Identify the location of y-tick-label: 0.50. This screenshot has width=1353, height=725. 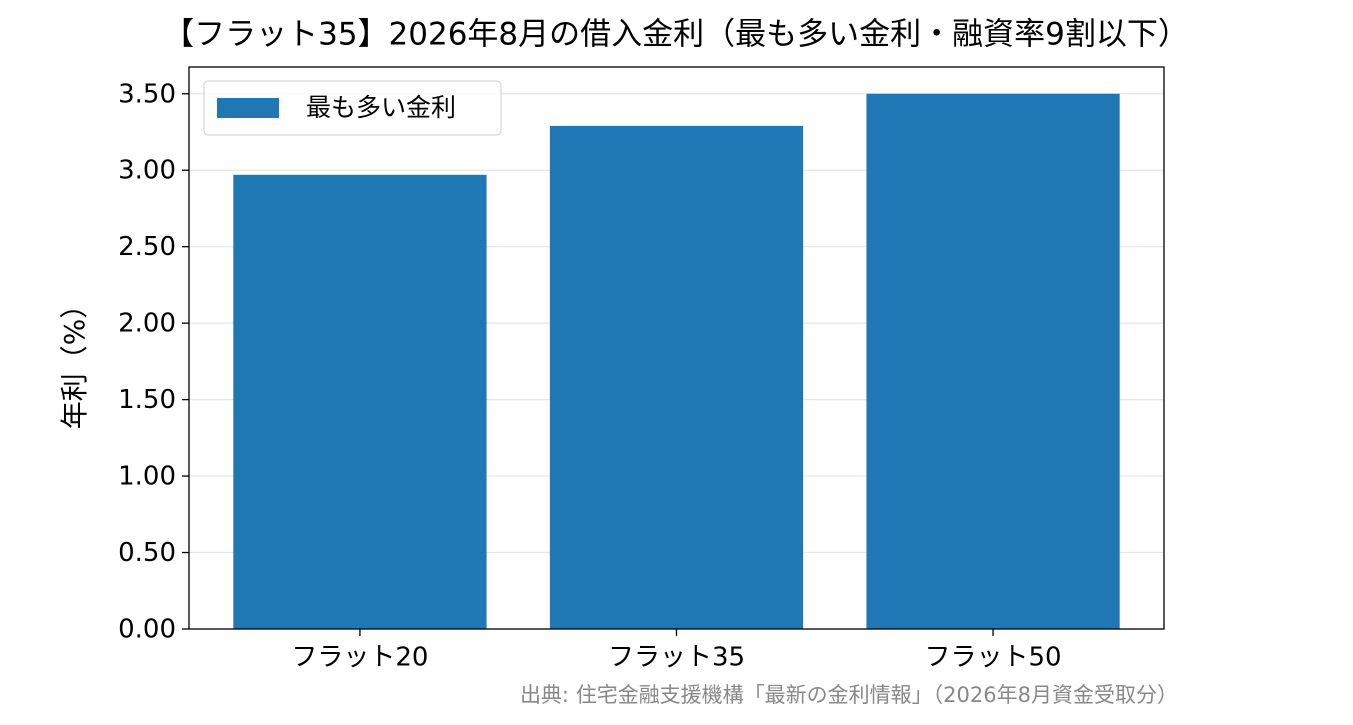
(147, 553).